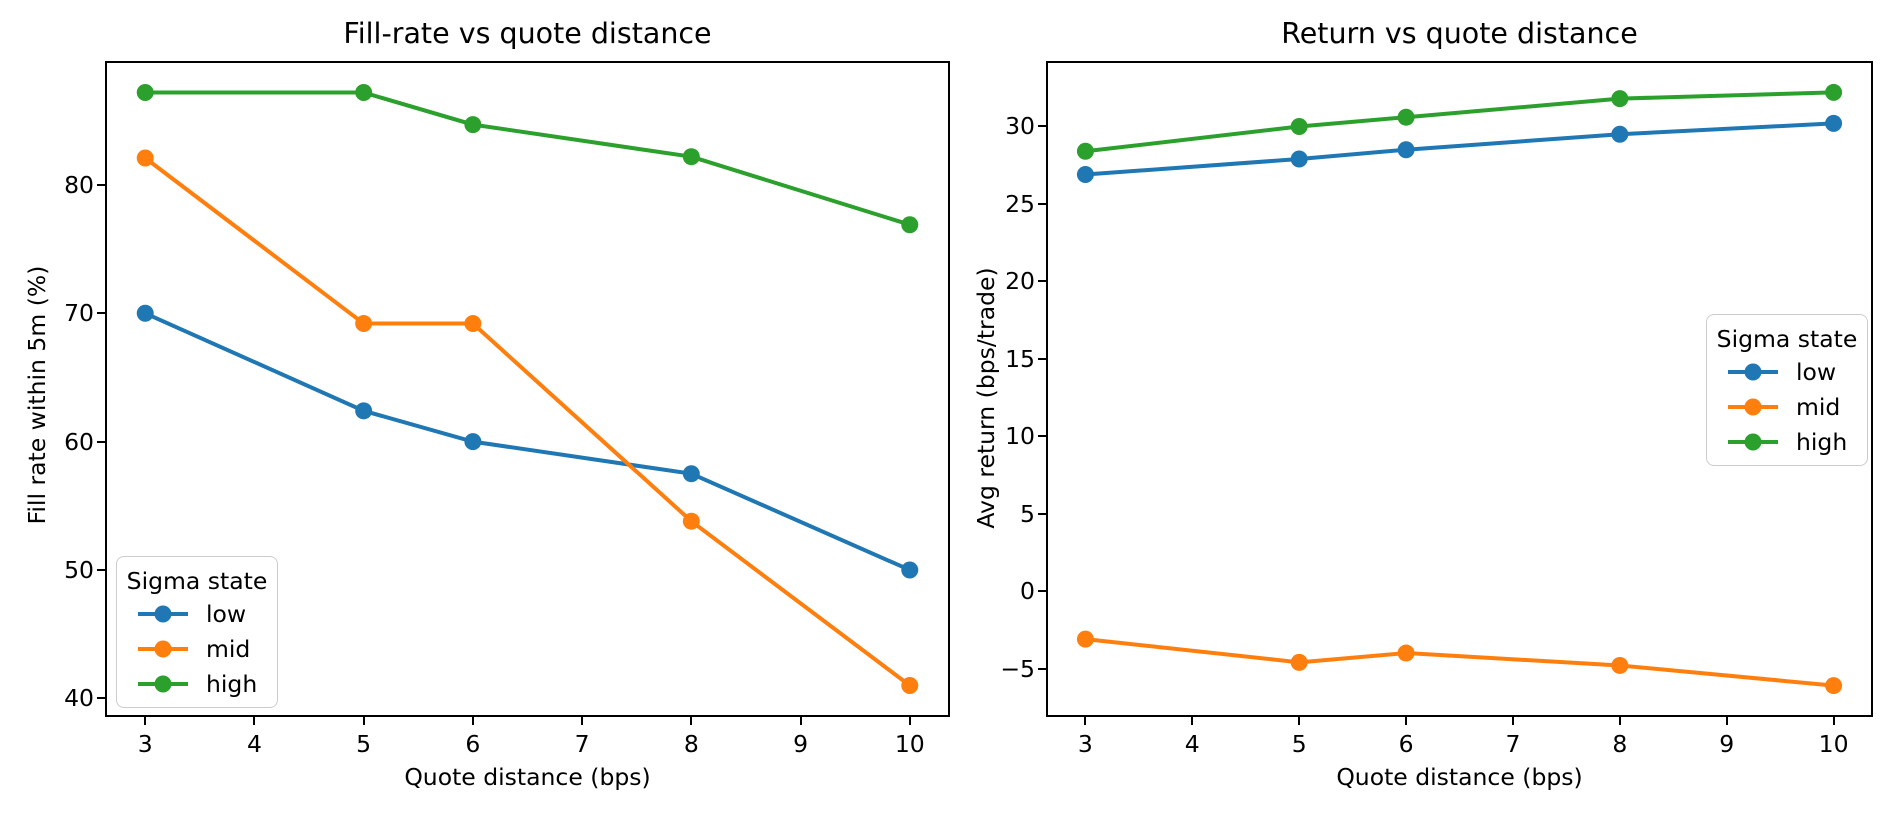 This screenshot has height=816, width=1903. Describe the element at coordinates (1020, 358) in the screenshot. I see `y-tick-label: 15` at that location.